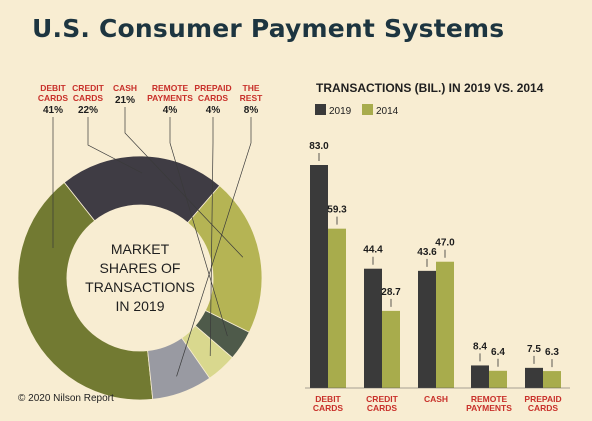 This screenshot has width=592, height=421. What do you see at coordinates (53, 88) in the screenshot?
I see `donut-slice-label: DEBIT` at bounding box center [53, 88].